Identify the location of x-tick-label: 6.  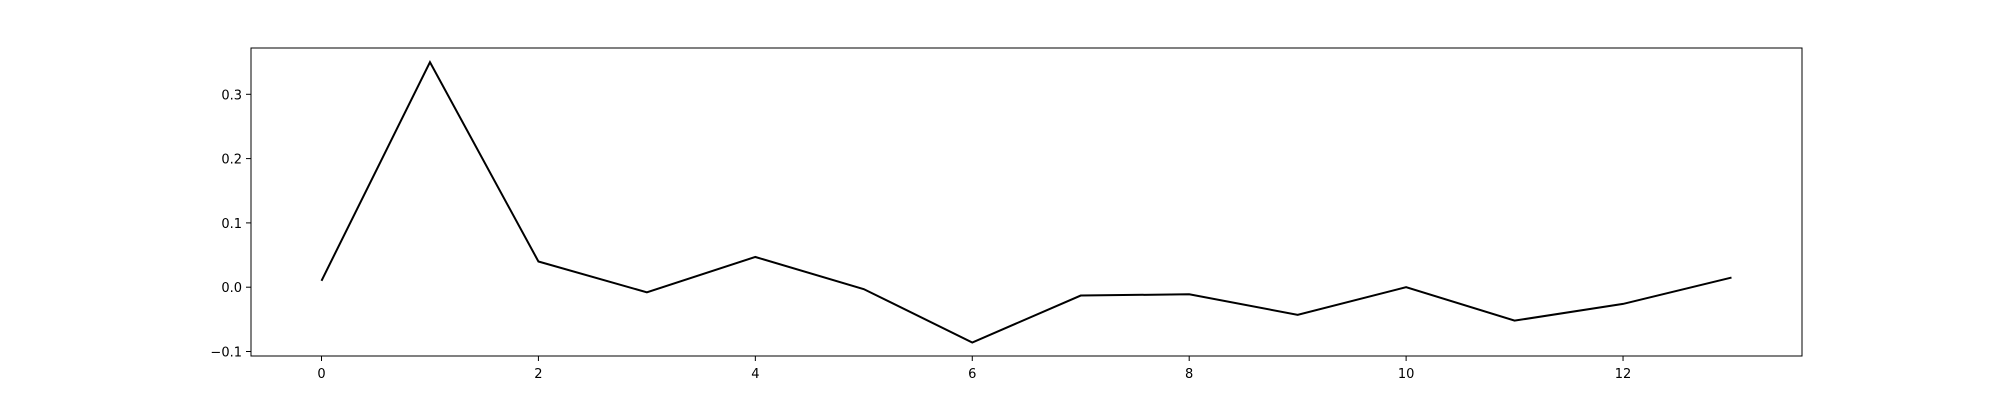
(972, 374).